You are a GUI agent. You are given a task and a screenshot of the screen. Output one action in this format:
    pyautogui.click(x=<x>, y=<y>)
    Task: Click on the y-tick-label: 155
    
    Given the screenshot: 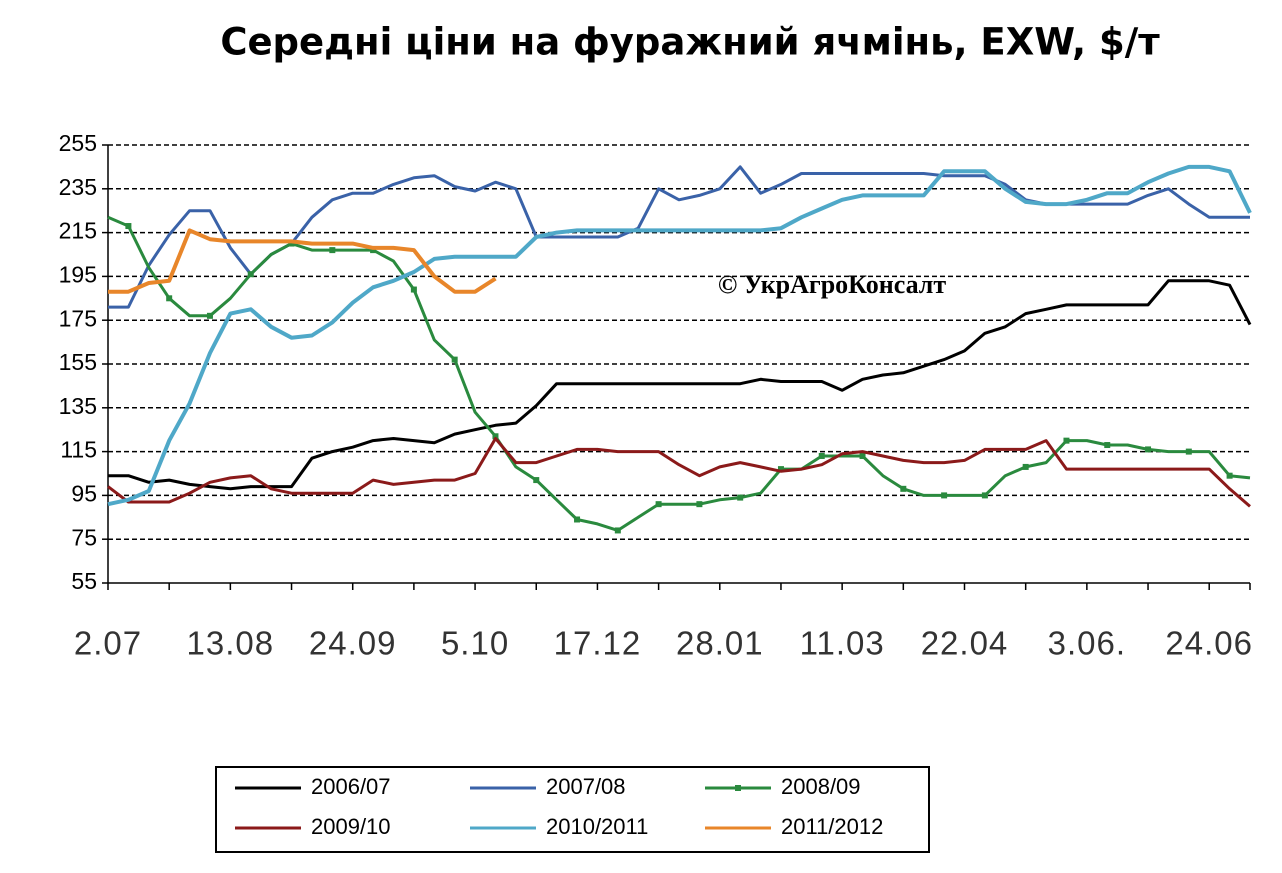 What is the action you would take?
    pyautogui.click(x=78, y=362)
    